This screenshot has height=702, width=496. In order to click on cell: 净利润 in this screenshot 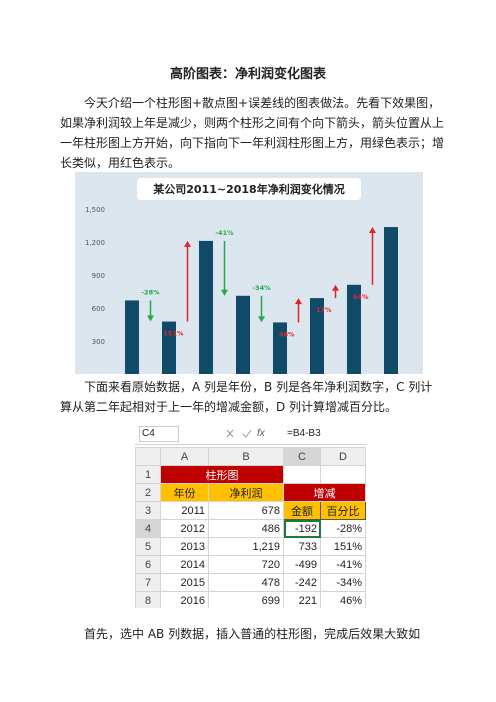, I will do `click(246, 492)`.